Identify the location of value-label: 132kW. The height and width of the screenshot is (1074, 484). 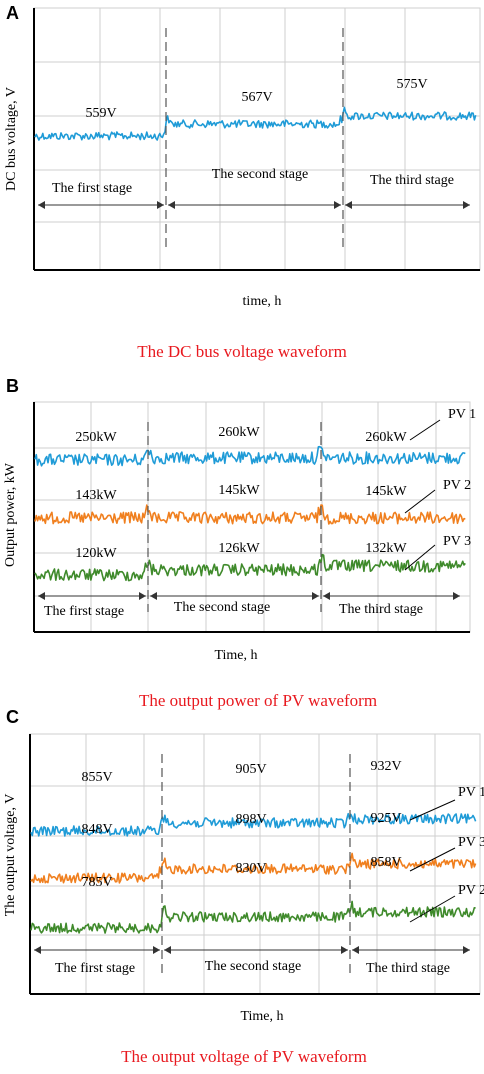
(386, 548).